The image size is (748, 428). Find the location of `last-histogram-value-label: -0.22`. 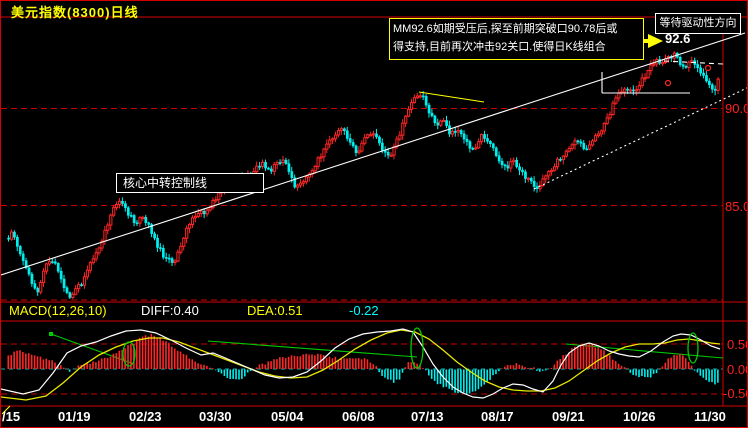

last-histogram-value-label: -0.22 is located at coordinates (364, 310).